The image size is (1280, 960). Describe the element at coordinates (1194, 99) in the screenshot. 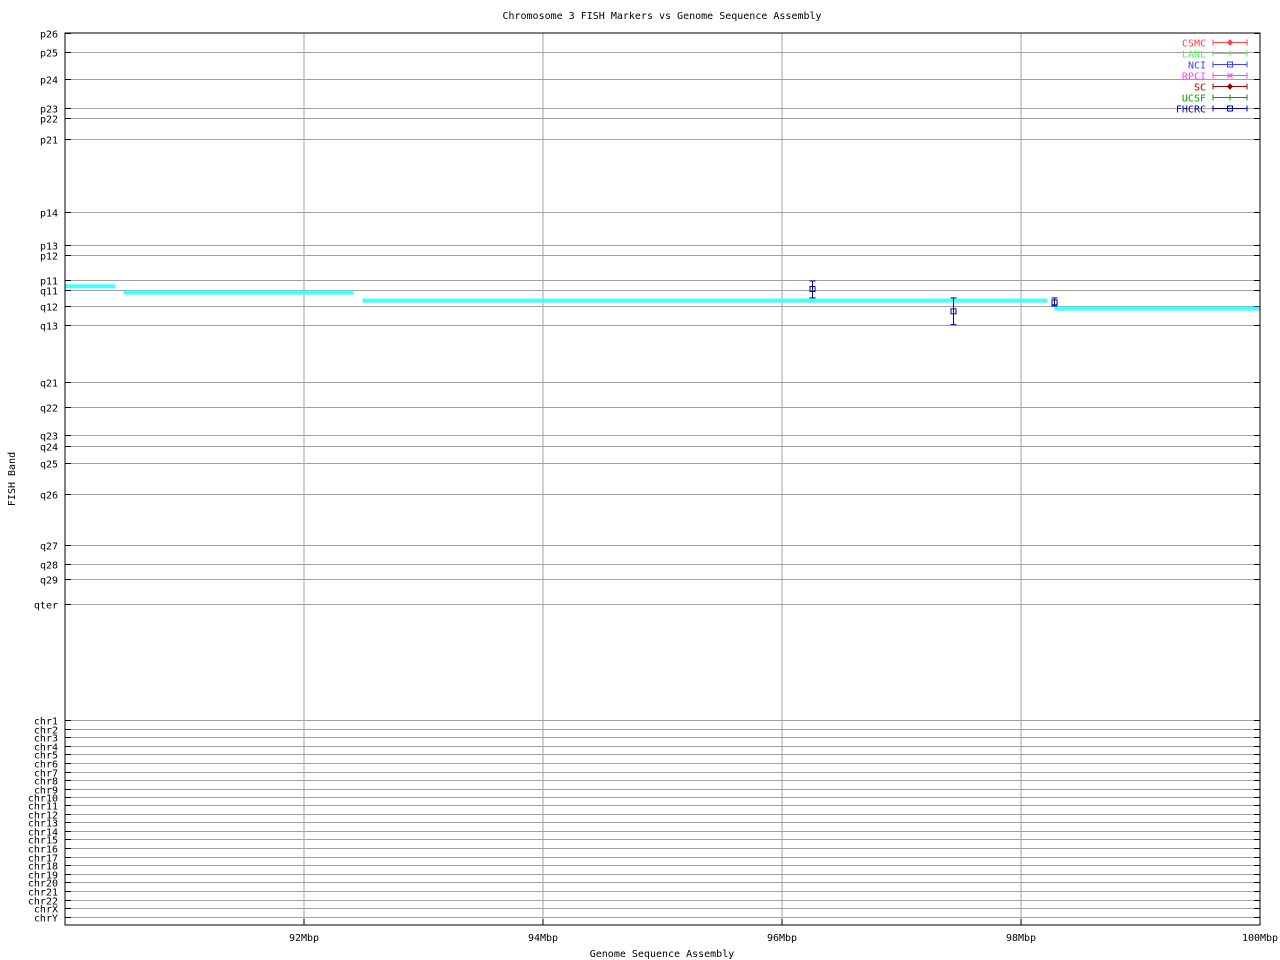

I see `legend-label: UCSF` at that location.